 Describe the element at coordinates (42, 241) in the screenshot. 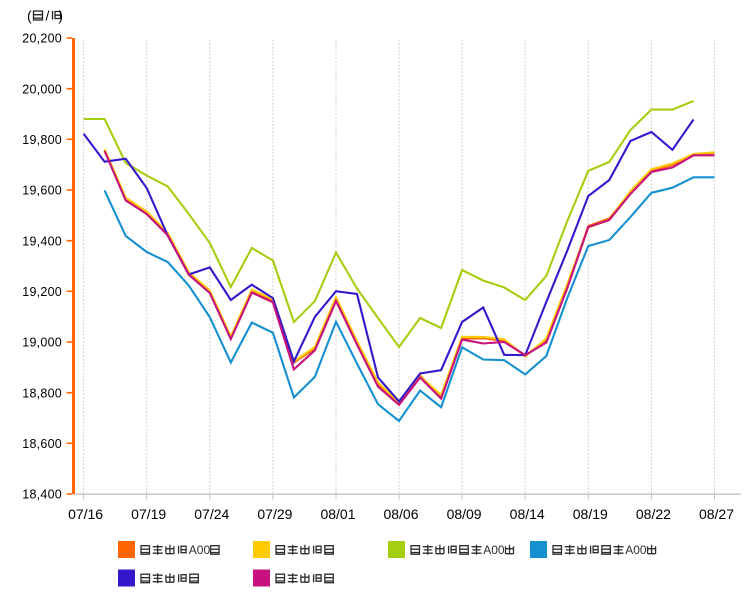

I see `svg-text: 19,400` at that location.